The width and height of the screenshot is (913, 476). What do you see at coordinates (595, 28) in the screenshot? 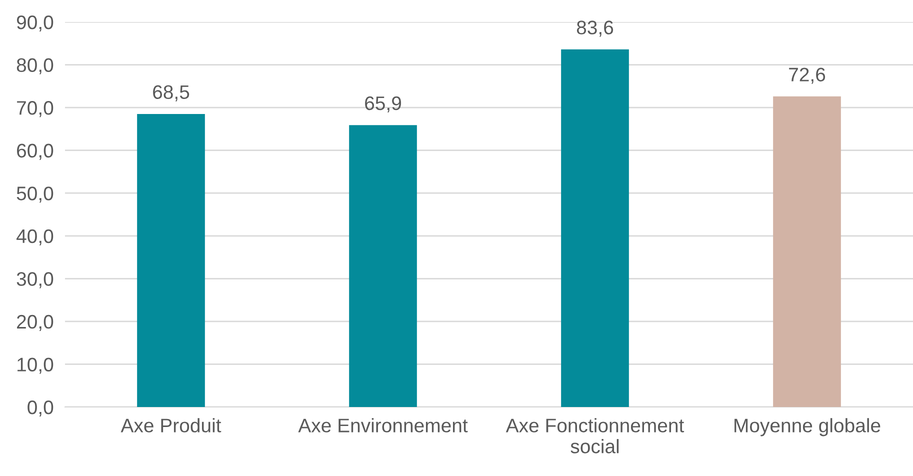
I see `data-label: 83,6` at bounding box center [595, 28].